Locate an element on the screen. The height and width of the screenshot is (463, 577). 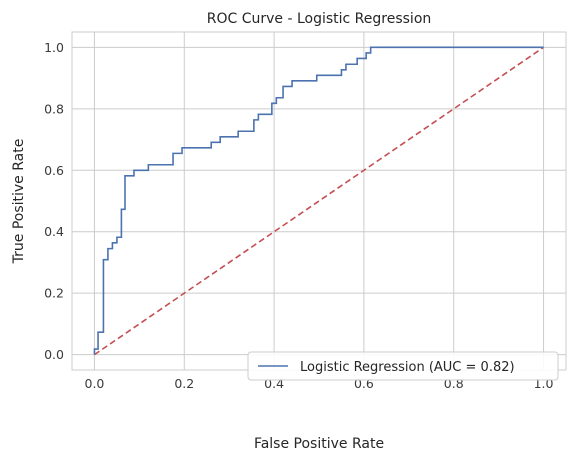
x-axis-label: False Positive Rate is located at coordinates (319, 444).